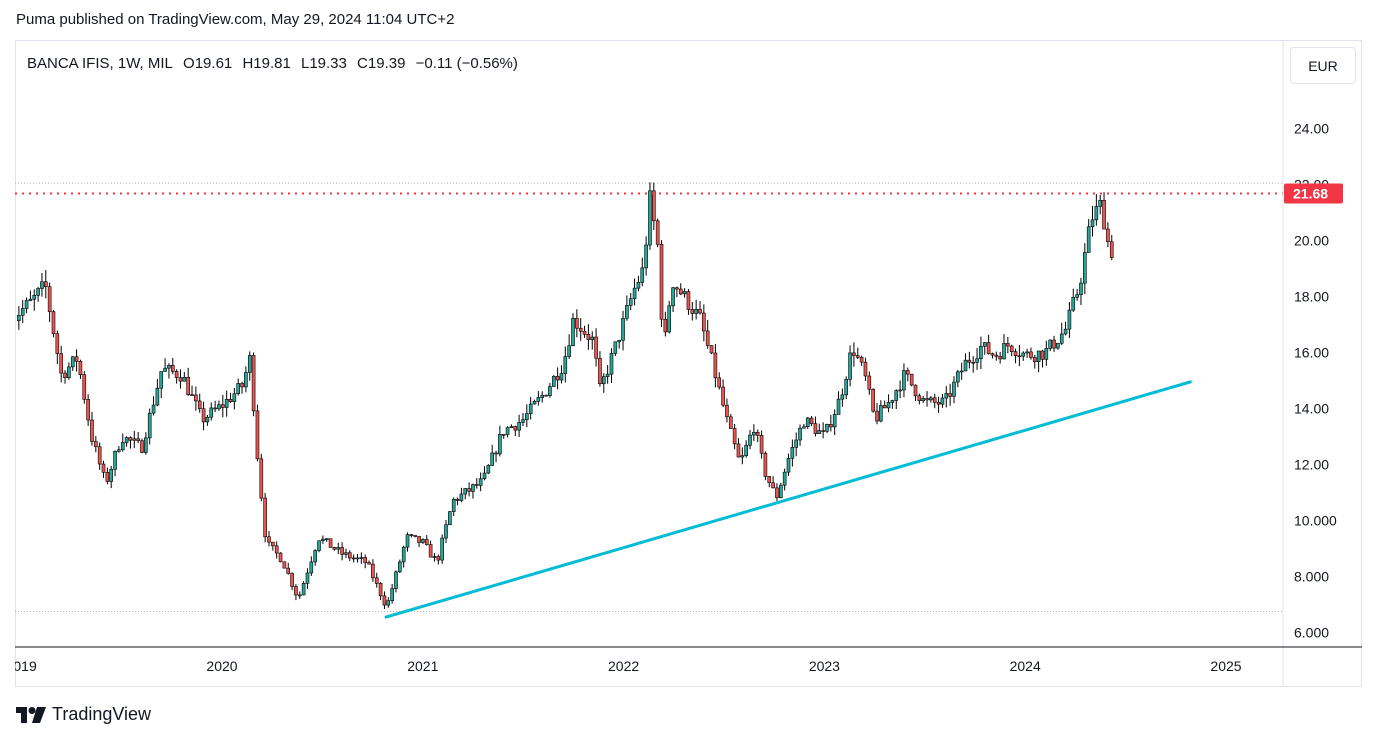  I want to click on time-tick-label: 2022, so click(623, 666).